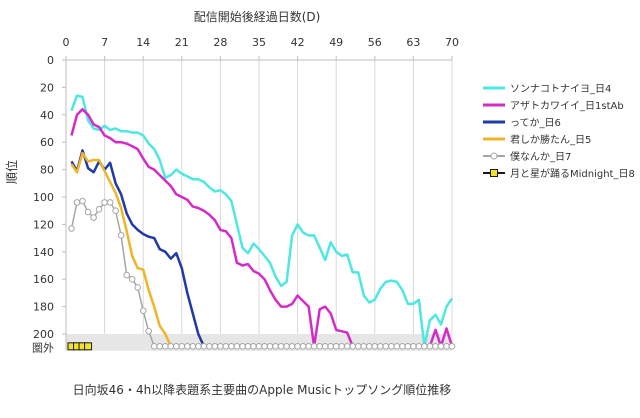 This screenshot has width=640, height=418. What do you see at coordinates (550, 139) in the screenshot?
I see `legend-label: 君しか勝たん_日5` at bounding box center [550, 139].